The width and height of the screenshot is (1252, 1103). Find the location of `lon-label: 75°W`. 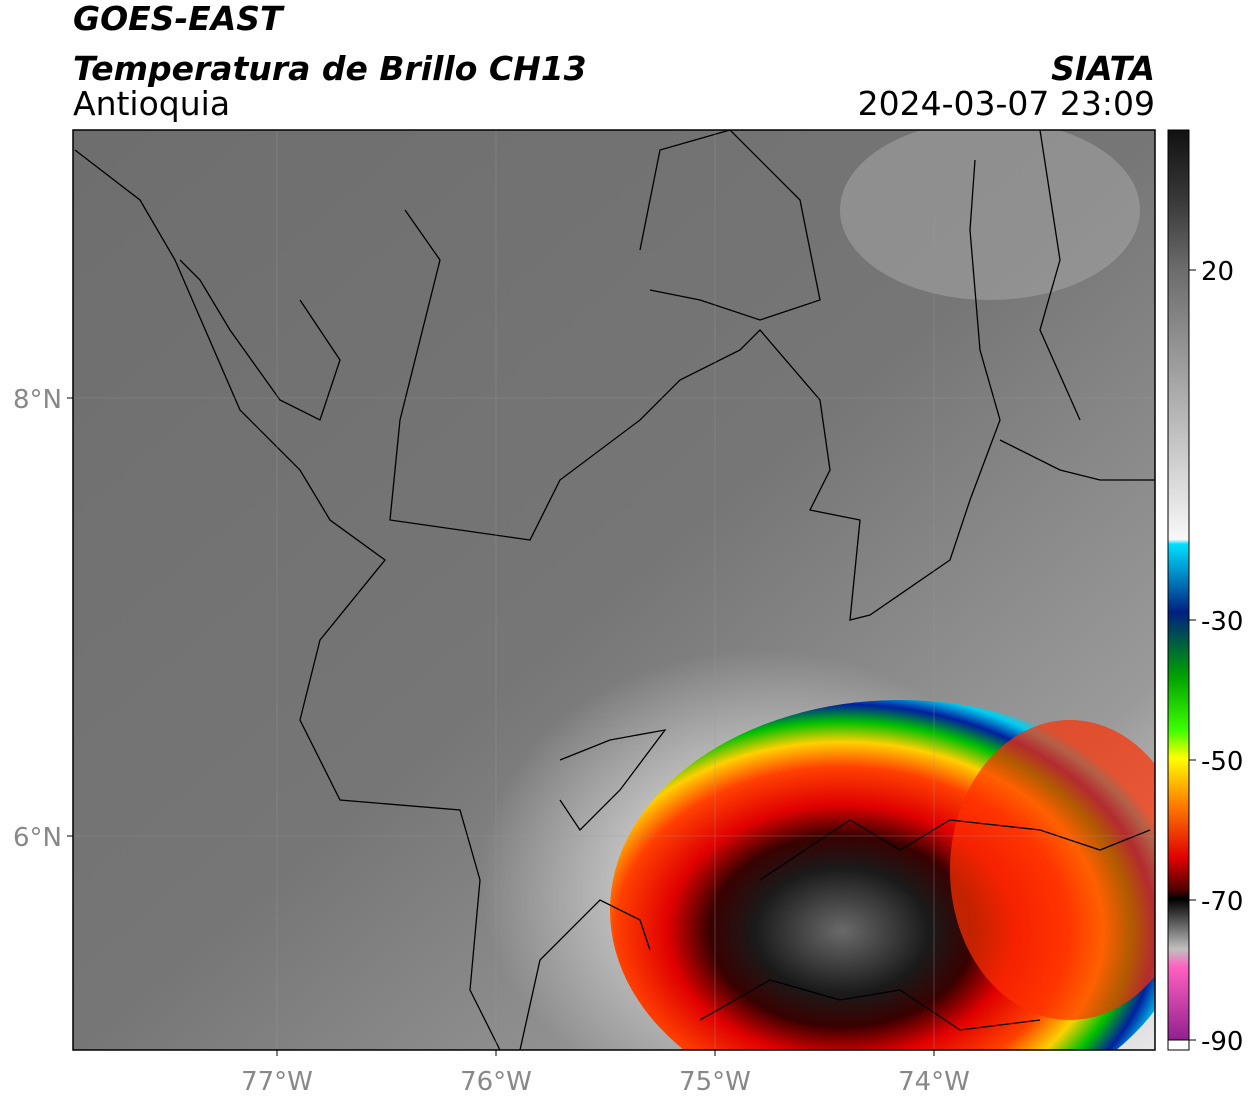

lon-label: 75°W is located at coordinates (715, 1082).